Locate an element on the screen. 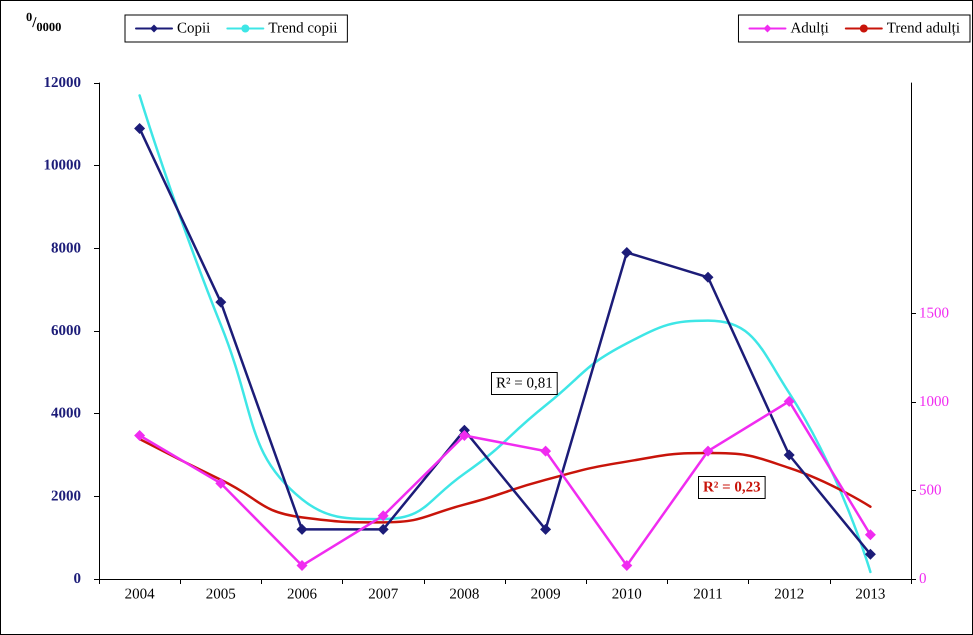  y2-tick-label: 1500 is located at coordinates (934, 313).